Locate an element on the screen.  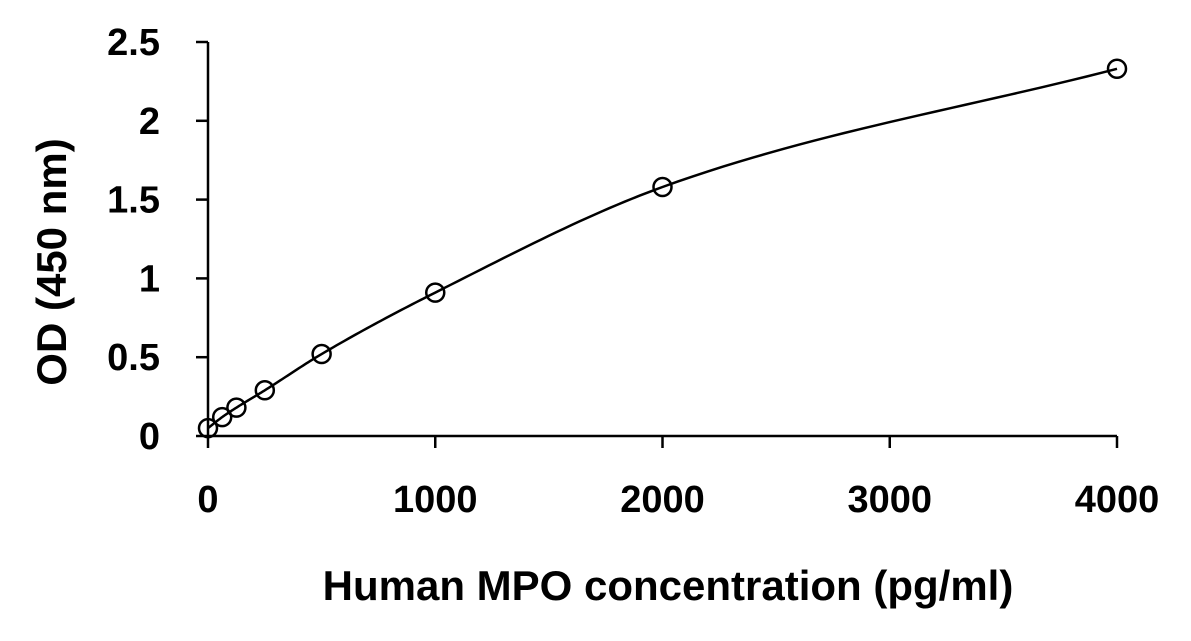
x-tick-label: 2000 is located at coordinates (662, 500).